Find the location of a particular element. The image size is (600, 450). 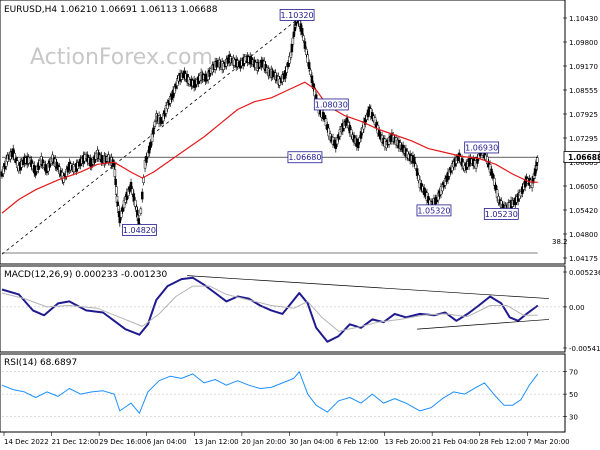

x-tick-label: 14 Dec 2022 is located at coordinates (26, 442).